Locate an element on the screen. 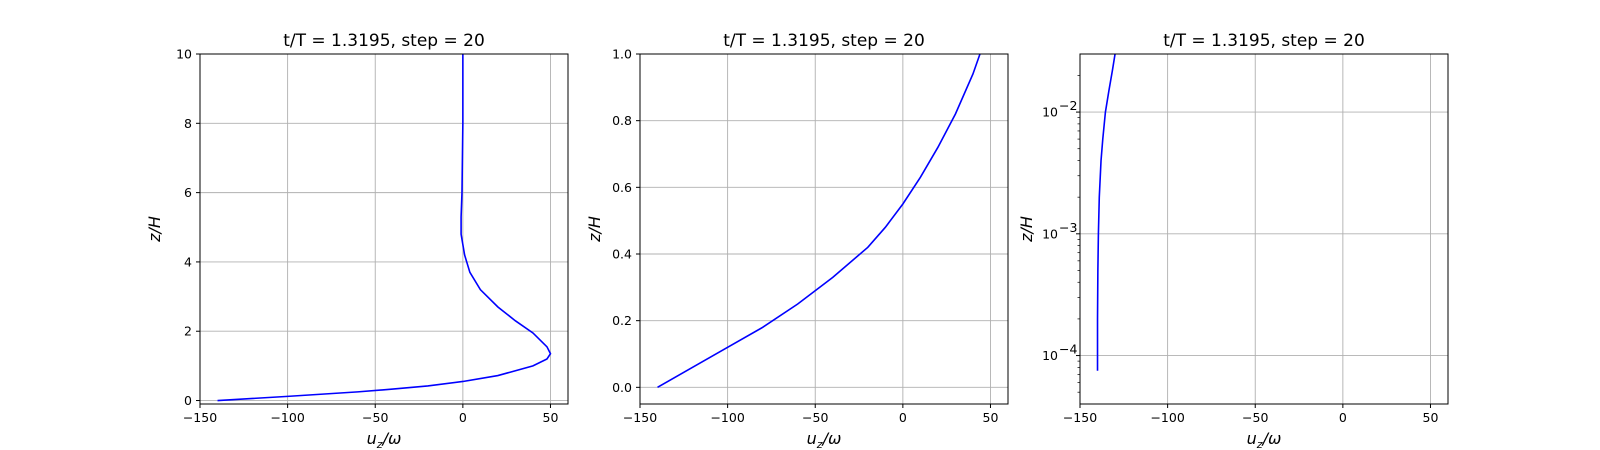 This screenshot has width=1600, height=450. y-tick-exponent: −4 is located at coordinates (1068, 349).